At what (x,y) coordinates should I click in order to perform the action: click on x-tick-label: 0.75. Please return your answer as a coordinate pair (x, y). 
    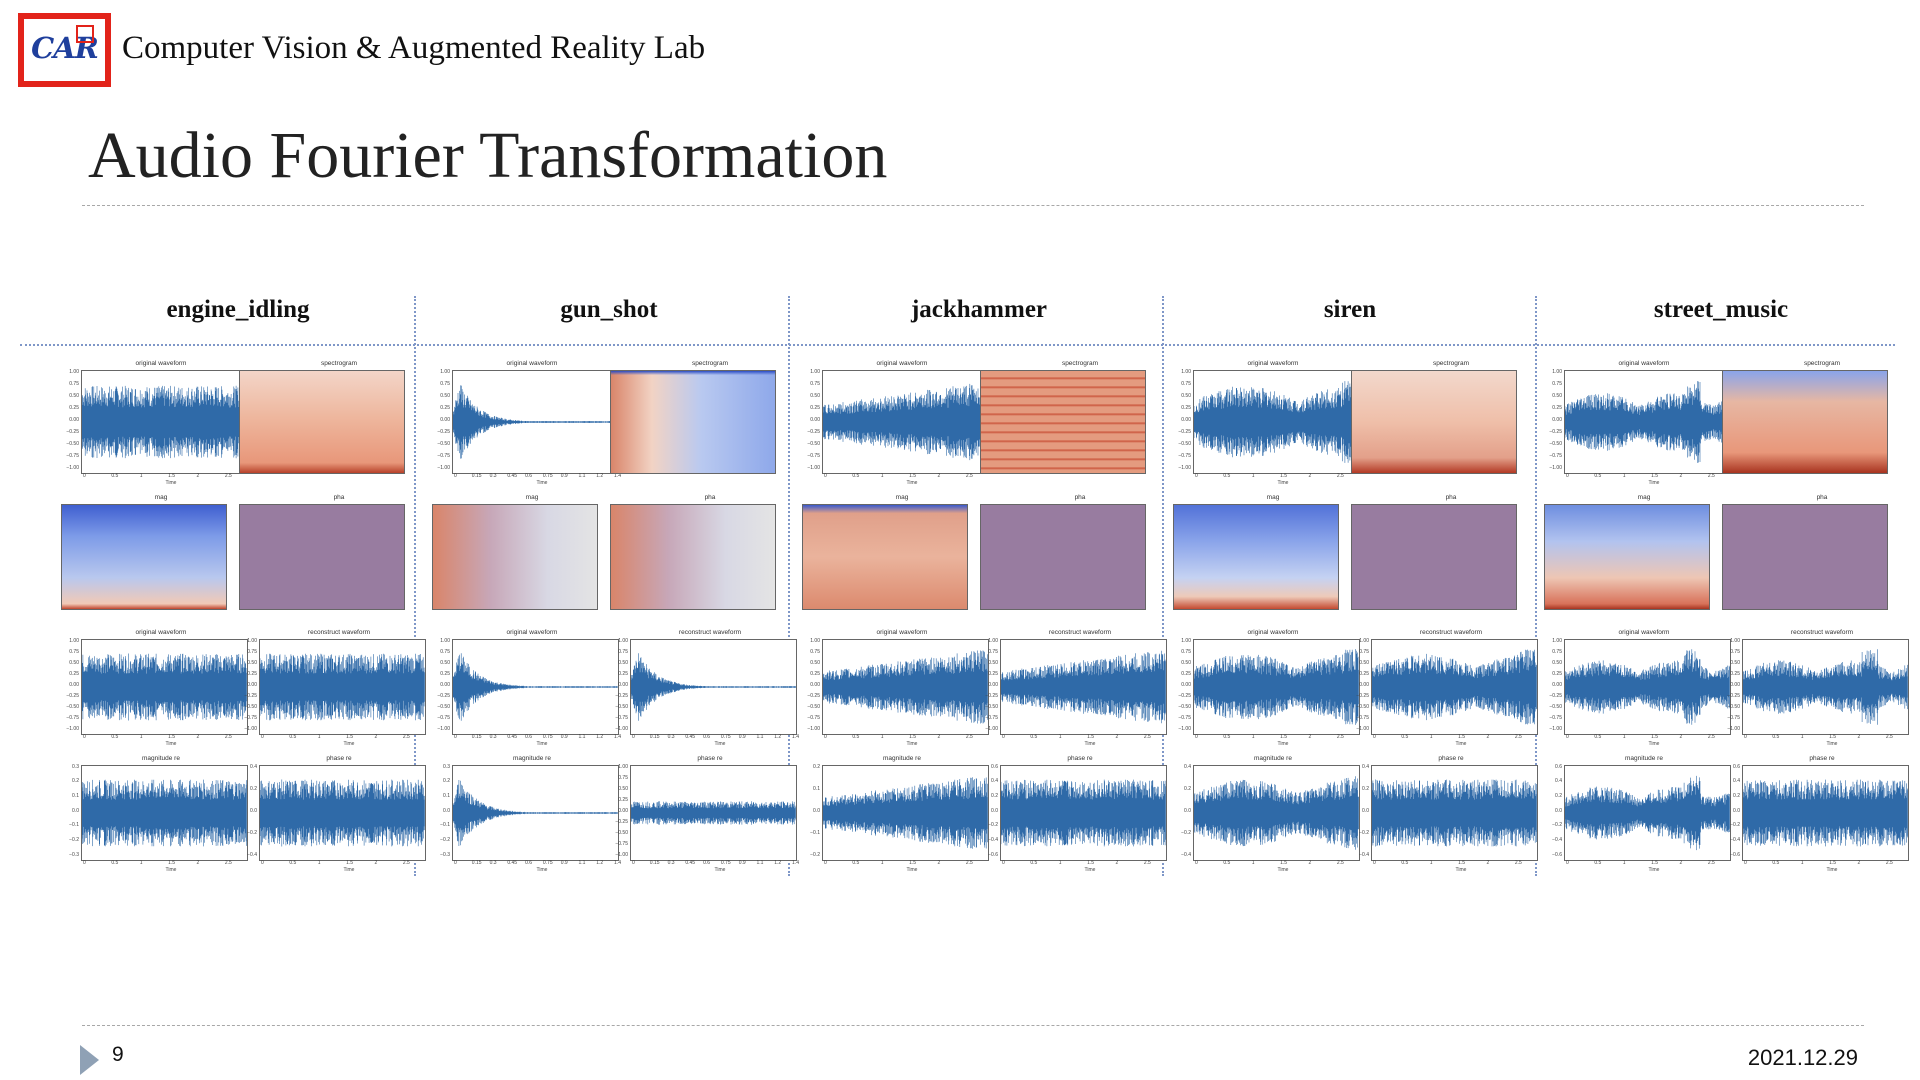
    Looking at the image, I should click on (547, 863).